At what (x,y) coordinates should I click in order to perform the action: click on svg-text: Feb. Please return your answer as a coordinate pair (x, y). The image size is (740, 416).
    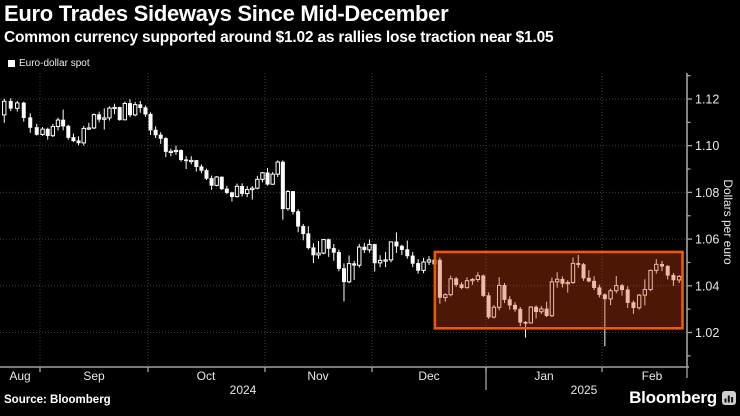
    Looking at the image, I should click on (652, 376).